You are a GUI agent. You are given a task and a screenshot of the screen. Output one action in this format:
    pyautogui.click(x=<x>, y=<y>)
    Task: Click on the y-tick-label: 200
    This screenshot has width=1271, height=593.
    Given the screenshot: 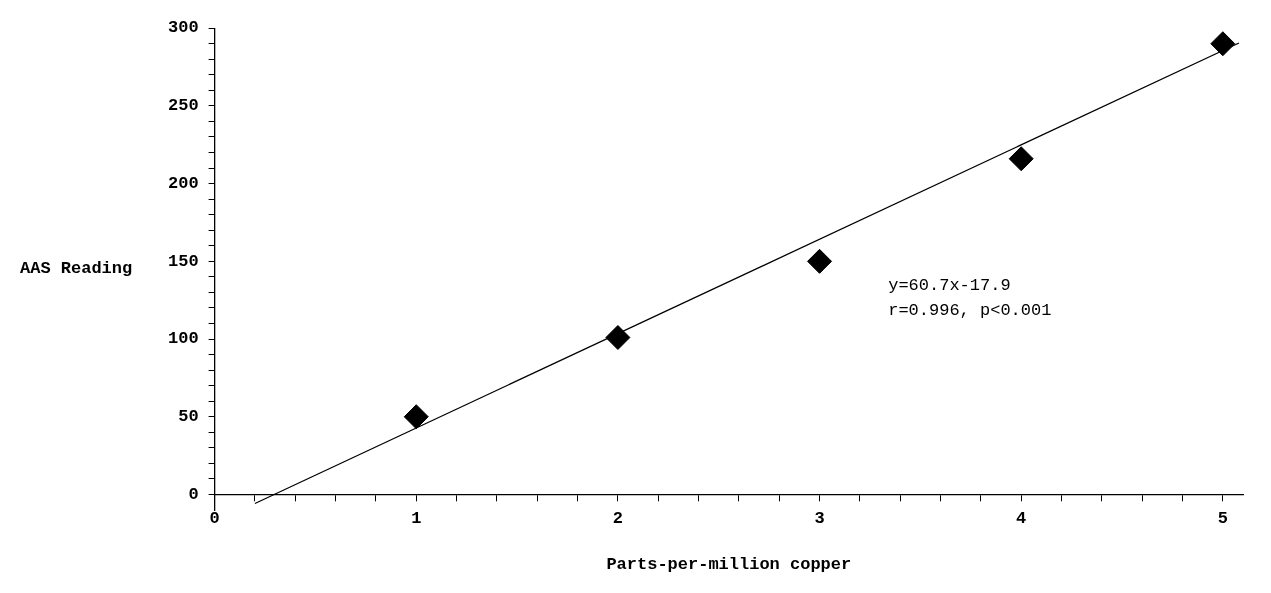 What is the action you would take?
    pyautogui.click(x=183, y=183)
    